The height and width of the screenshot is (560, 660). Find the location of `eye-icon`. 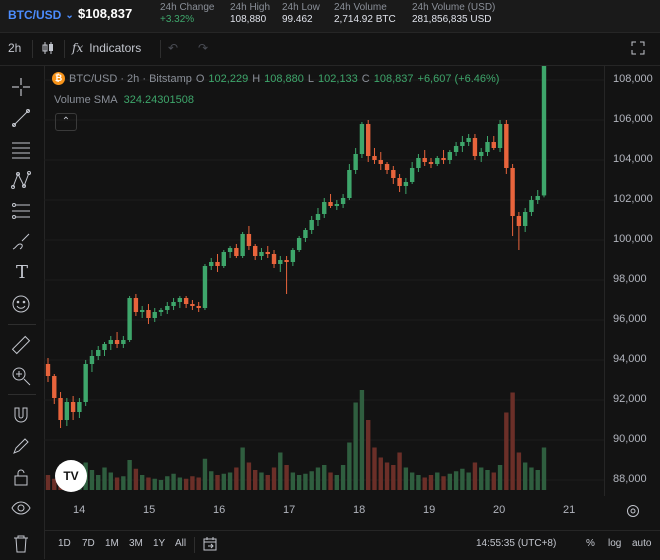

eye-icon is located at coordinates (22, 508).